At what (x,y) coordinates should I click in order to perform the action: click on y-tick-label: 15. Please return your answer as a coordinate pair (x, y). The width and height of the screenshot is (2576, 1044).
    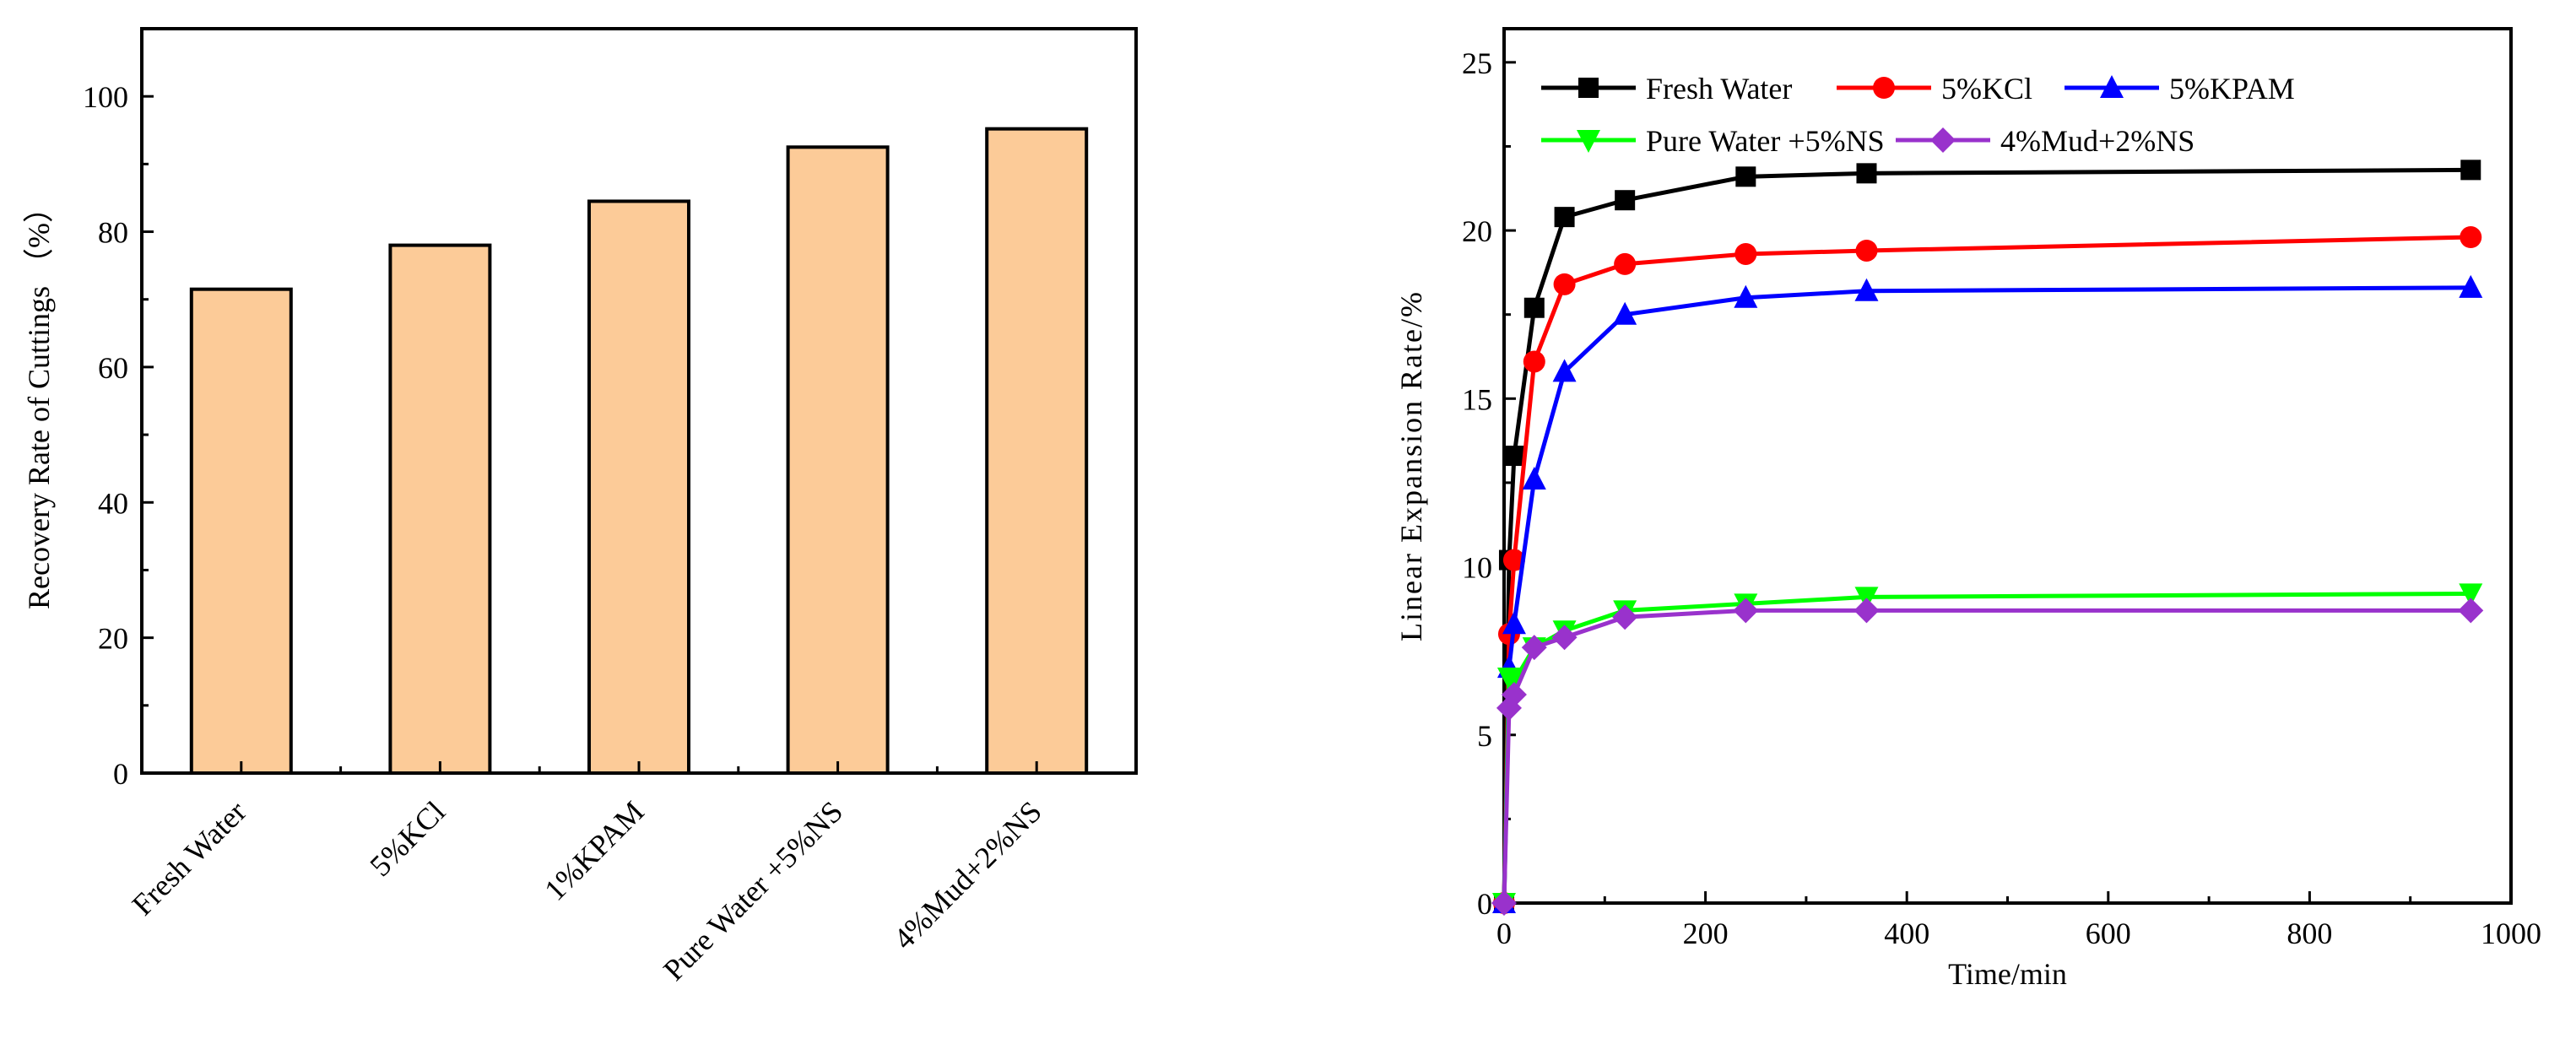
    Looking at the image, I should click on (1477, 399).